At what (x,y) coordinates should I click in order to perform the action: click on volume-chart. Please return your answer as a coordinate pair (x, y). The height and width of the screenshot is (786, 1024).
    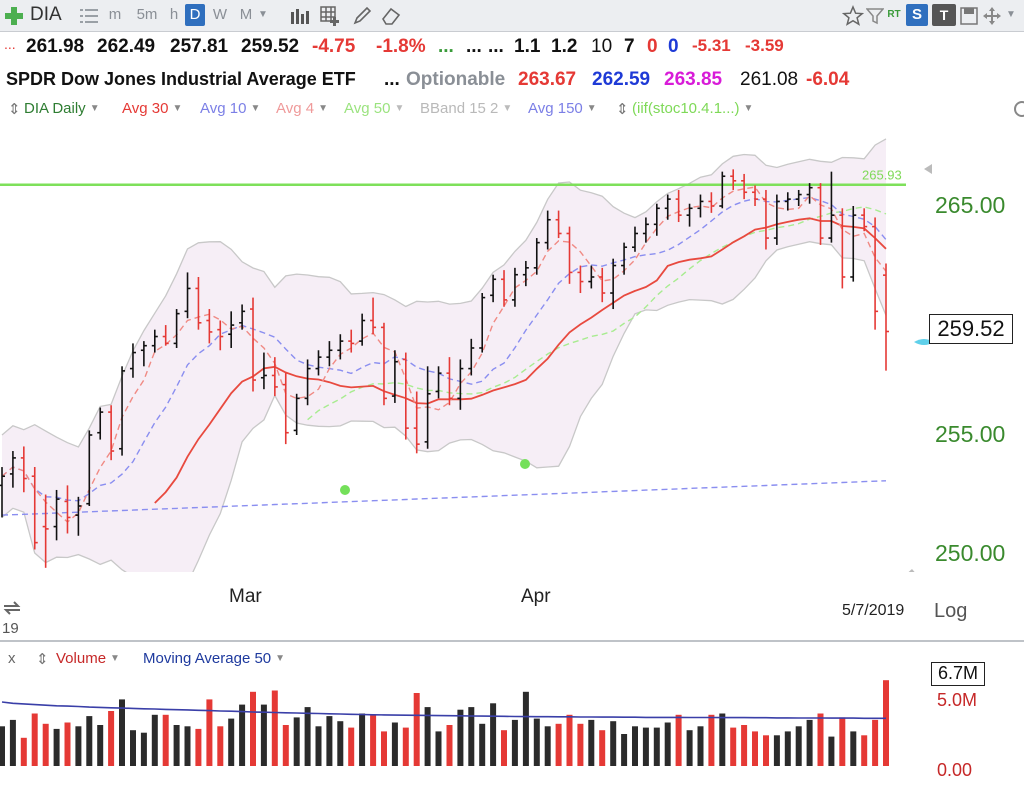
    Looking at the image, I should click on (465, 719).